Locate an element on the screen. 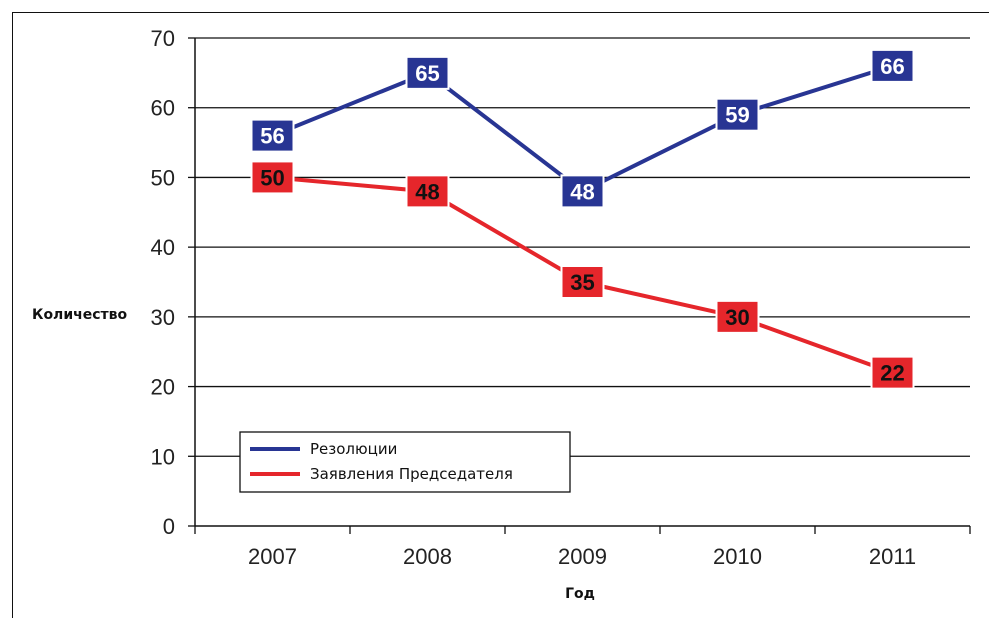  data-marker-0-2011 is located at coordinates (892, 65).